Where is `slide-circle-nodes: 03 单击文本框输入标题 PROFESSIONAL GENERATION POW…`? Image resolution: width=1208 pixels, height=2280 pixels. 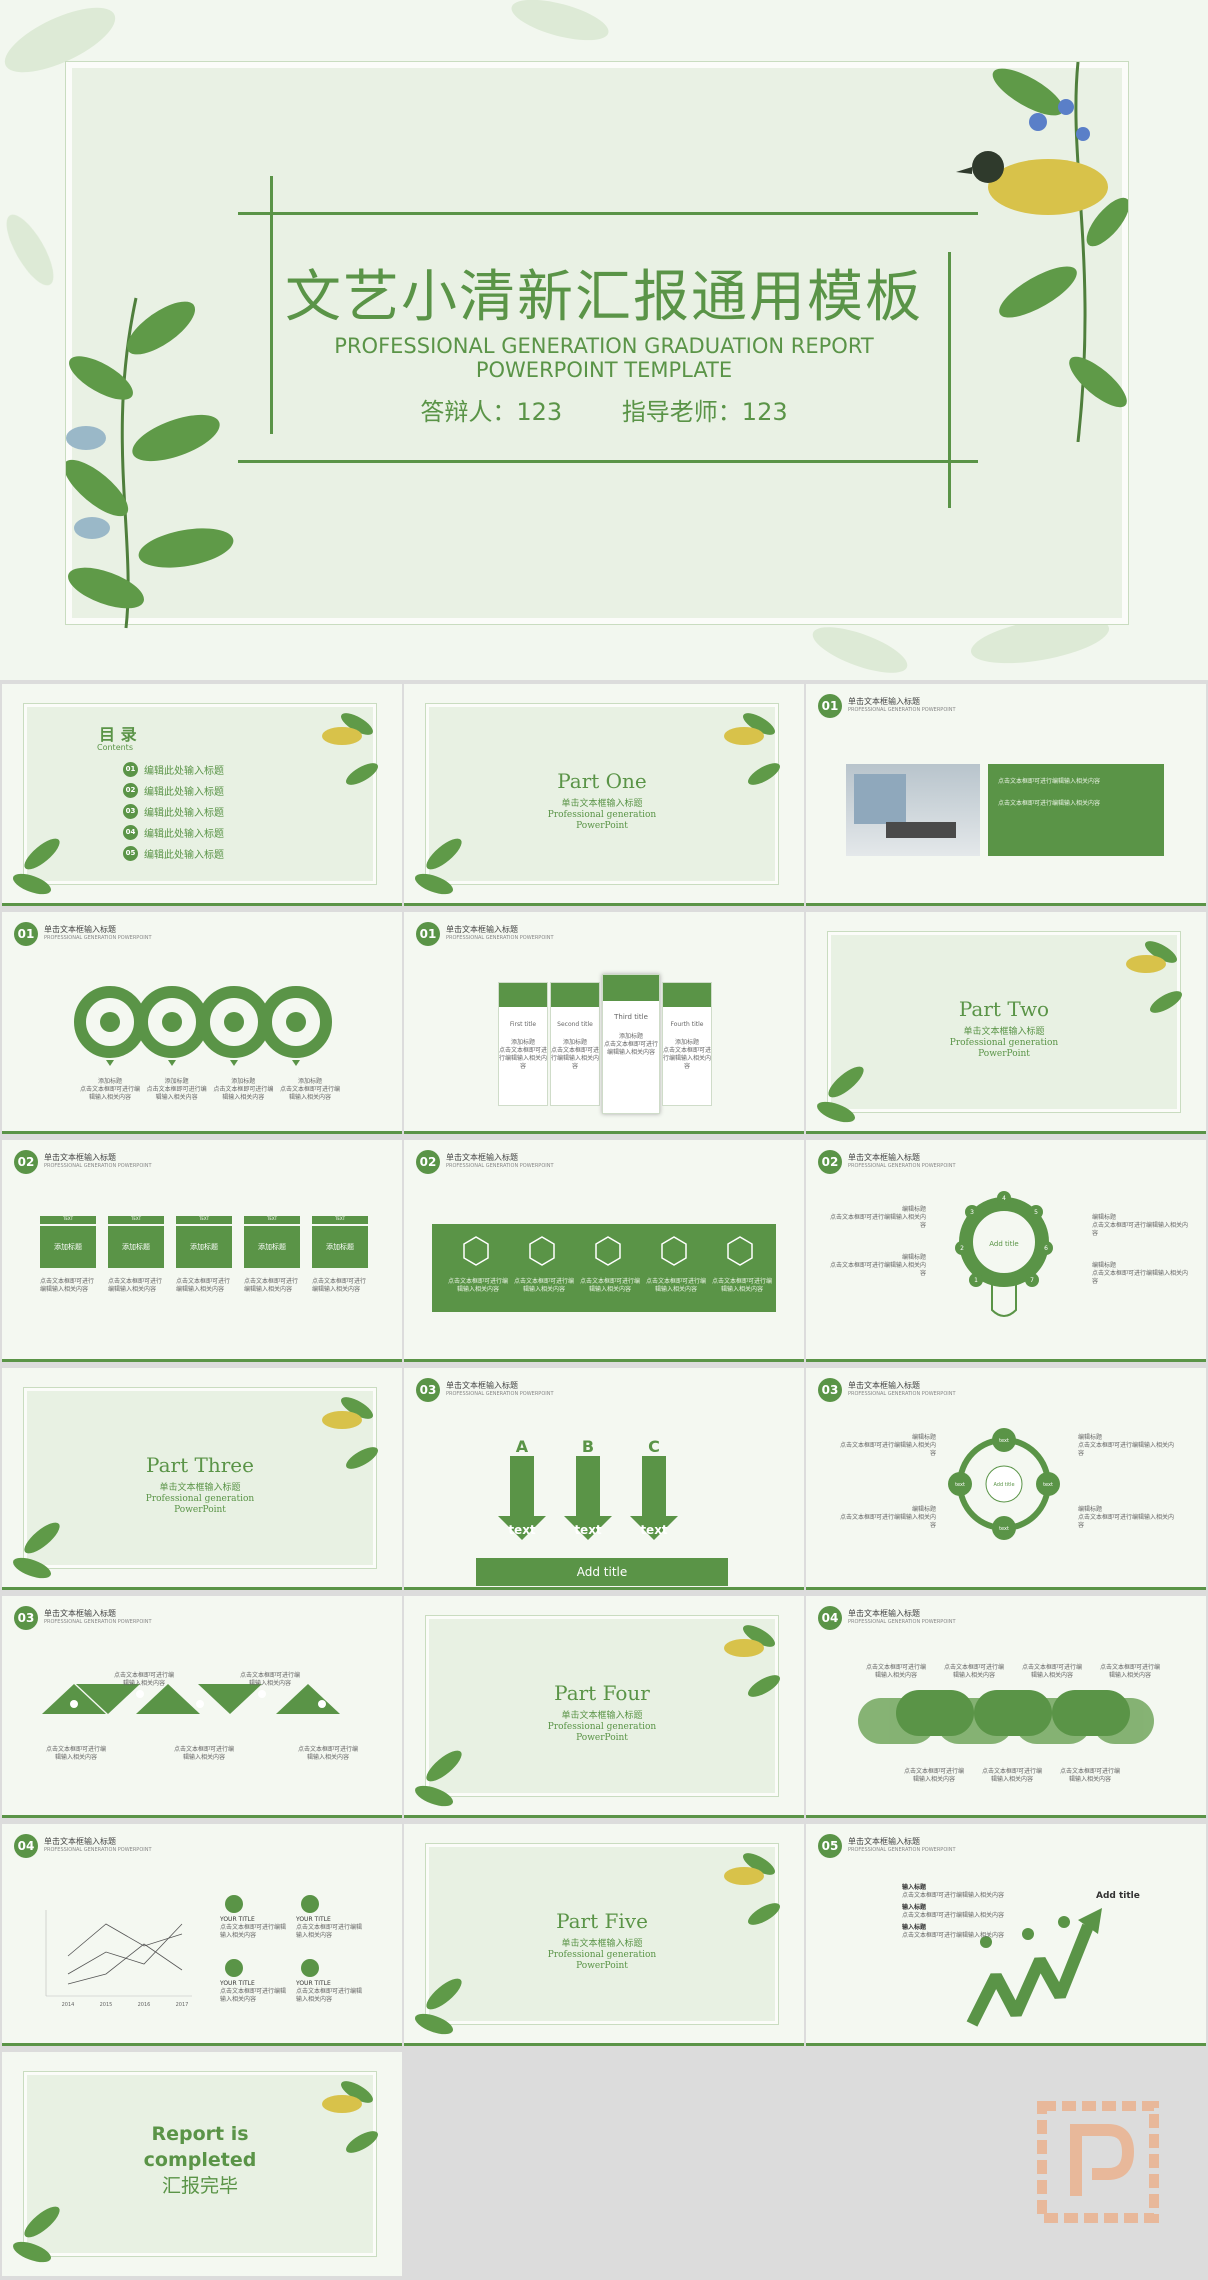
slide-circle-nodes: 03 单击文本框输入标题 PROFESSIONAL GENERATION POW… is located at coordinates (1006, 1479).